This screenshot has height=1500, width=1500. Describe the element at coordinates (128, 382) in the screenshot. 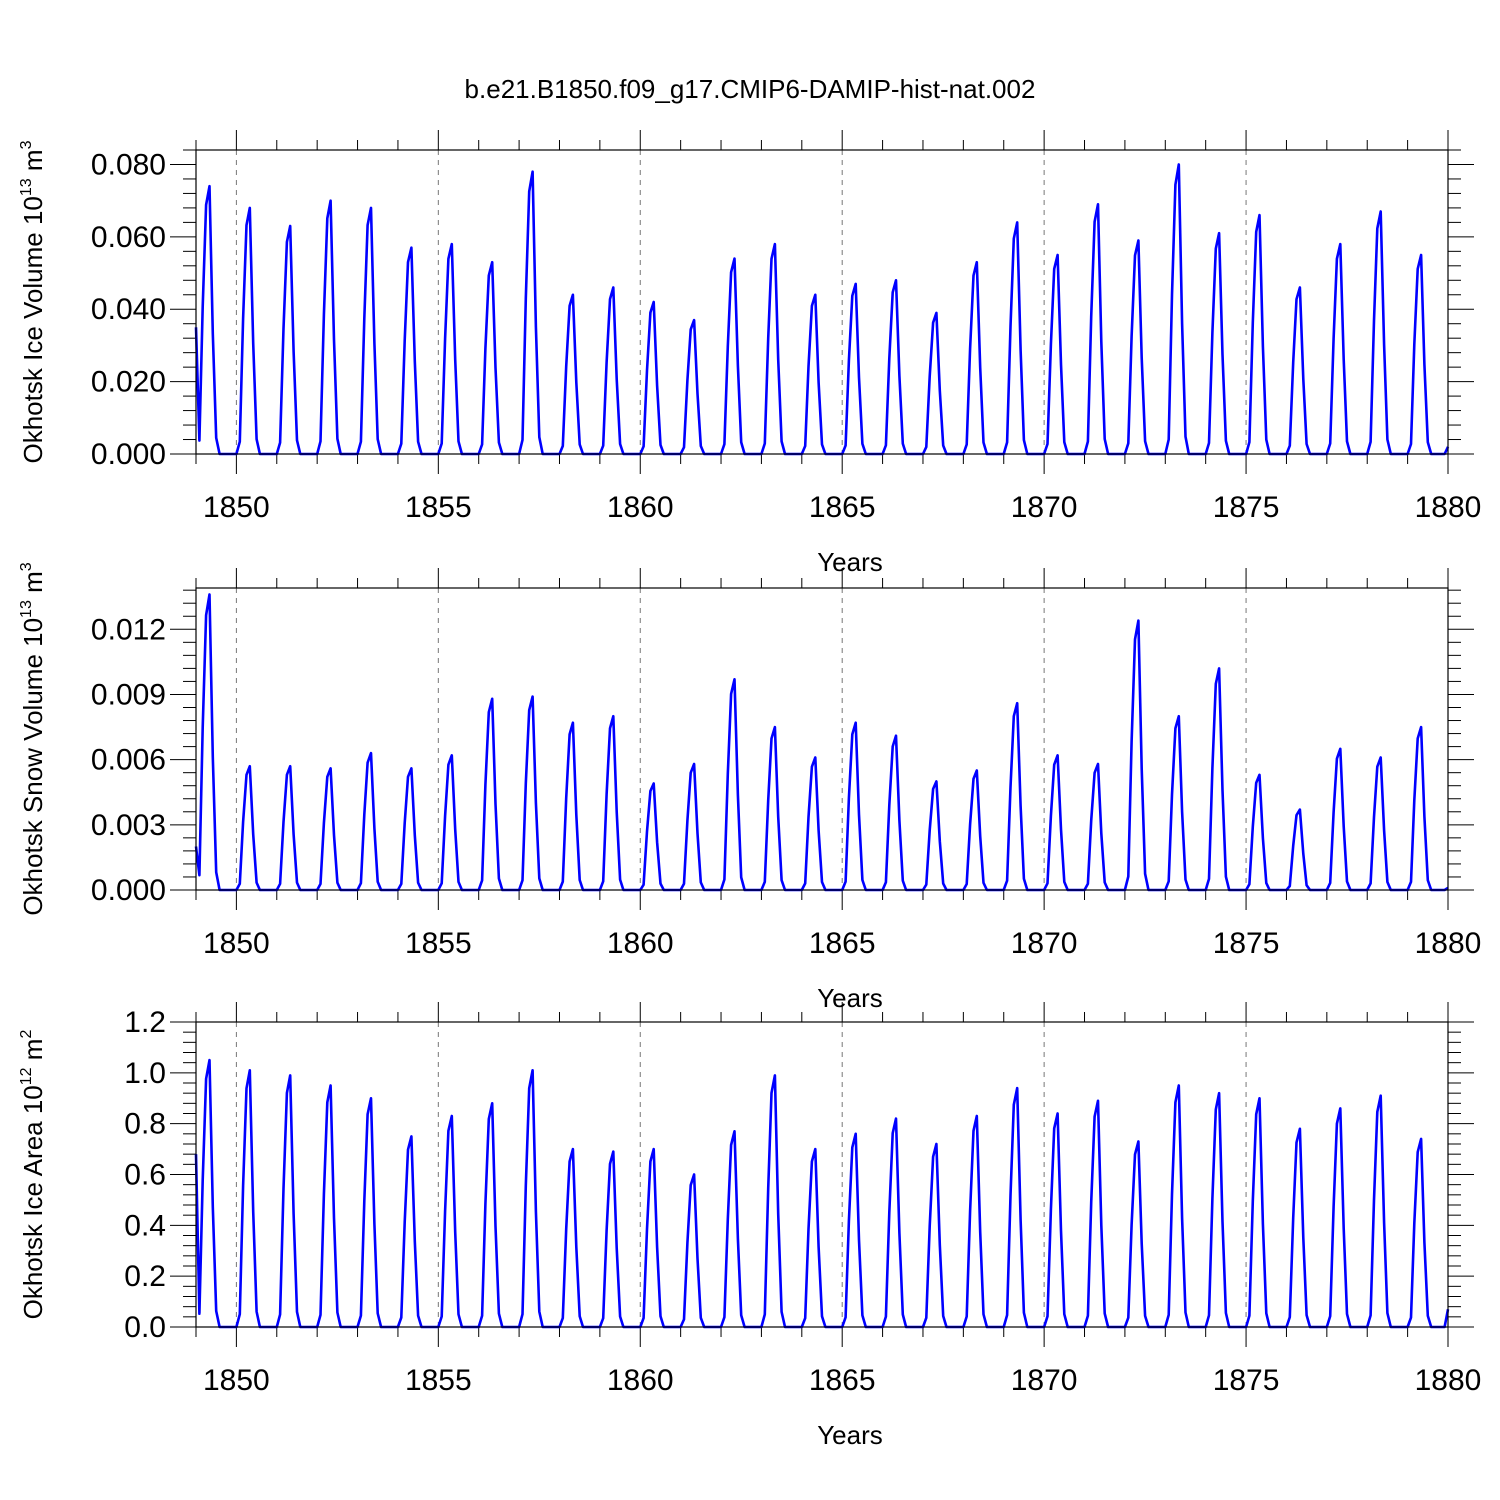

I see `y-tick-label: 0.020` at that location.